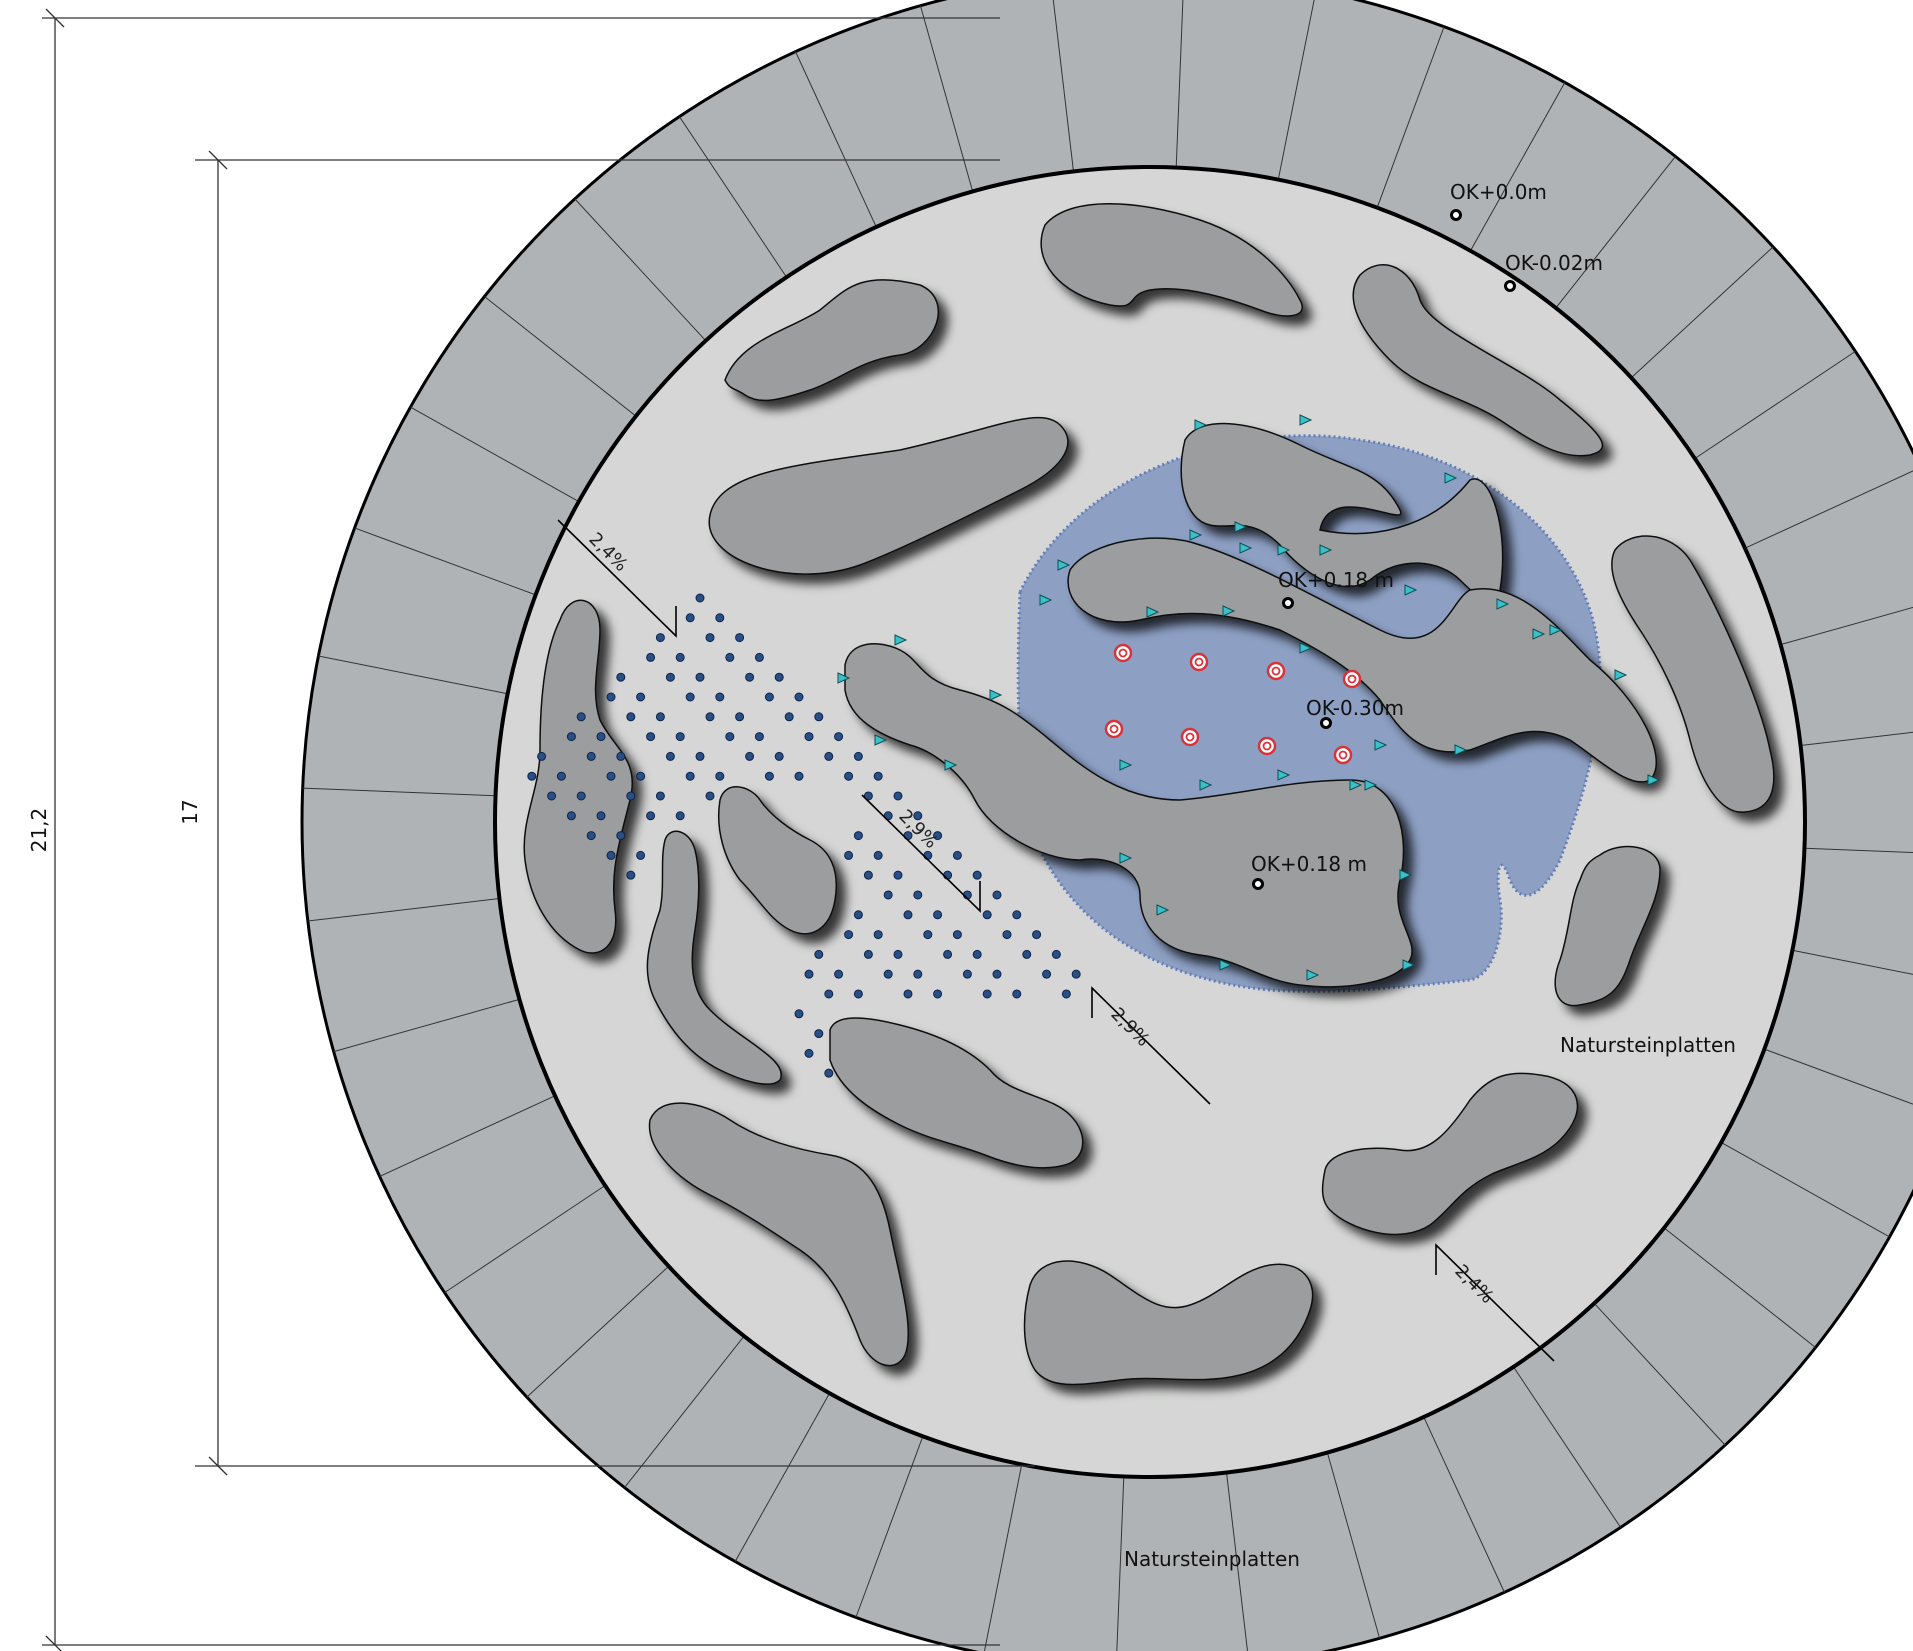  I want to click on dimension-inner: 17, so click(190, 811).